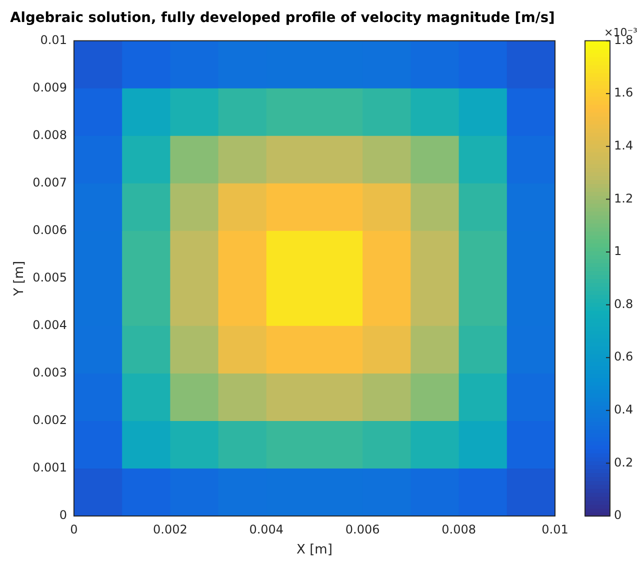 The width and height of the screenshot is (643, 566). Describe the element at coordinates (74, 529) in the screenshot. I see `x-tick-label: 0` at that location.